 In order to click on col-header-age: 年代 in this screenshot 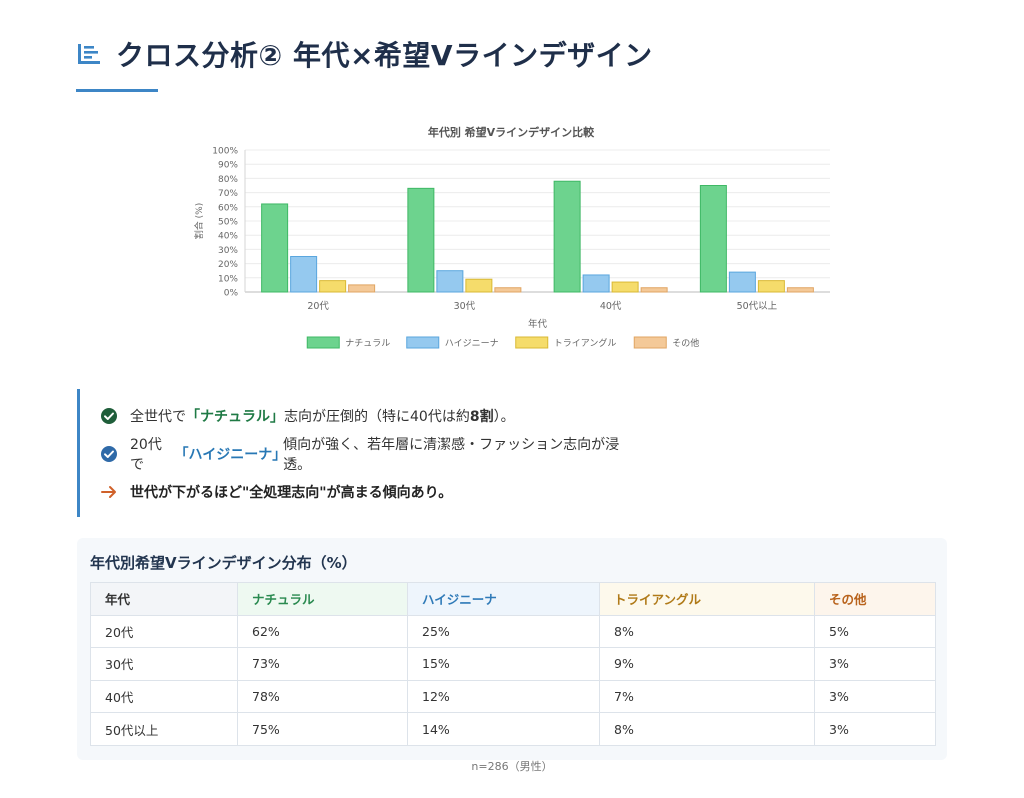, I will do `click(164, 599)`.